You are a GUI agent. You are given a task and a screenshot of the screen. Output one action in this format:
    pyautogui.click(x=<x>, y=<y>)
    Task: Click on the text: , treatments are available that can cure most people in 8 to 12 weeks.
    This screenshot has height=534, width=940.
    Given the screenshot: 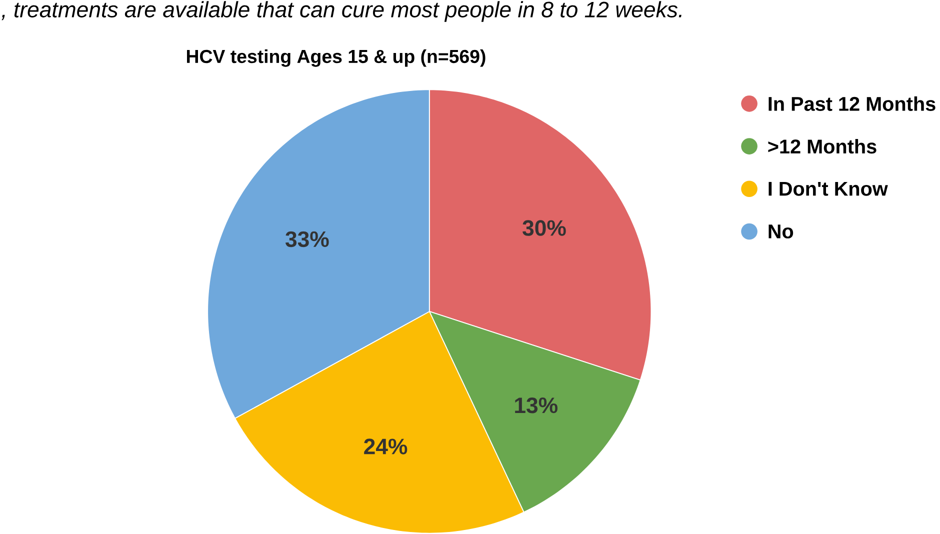 What is the action you would take?
    pyautogui.click(x=342, y=11)
    